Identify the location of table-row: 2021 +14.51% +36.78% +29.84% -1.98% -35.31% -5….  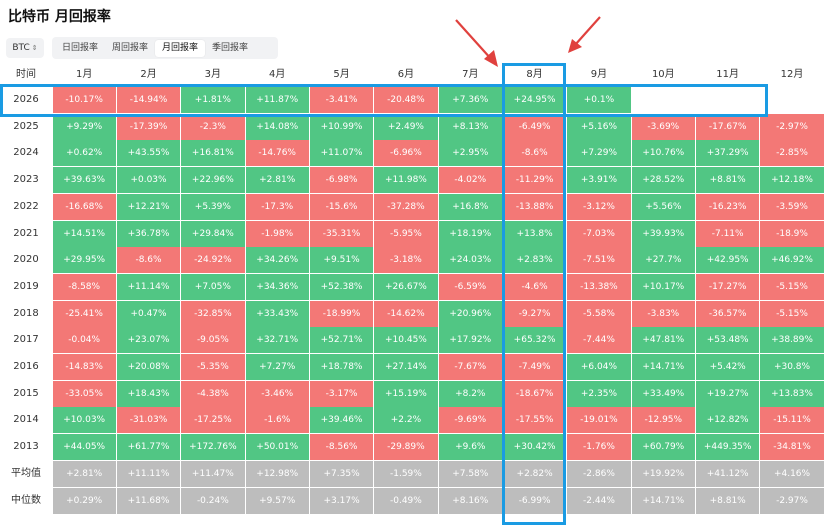
(414, 233).